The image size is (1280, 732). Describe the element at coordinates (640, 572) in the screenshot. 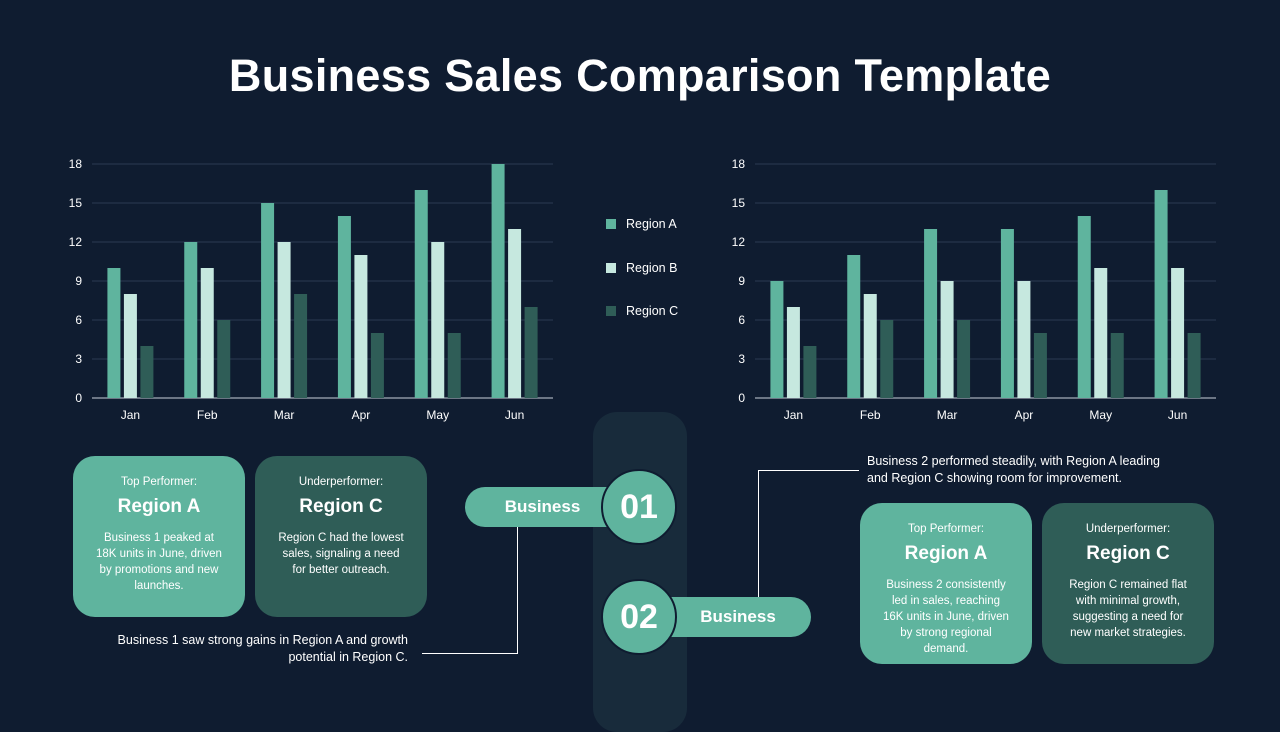

I see `center-spine` at that location.